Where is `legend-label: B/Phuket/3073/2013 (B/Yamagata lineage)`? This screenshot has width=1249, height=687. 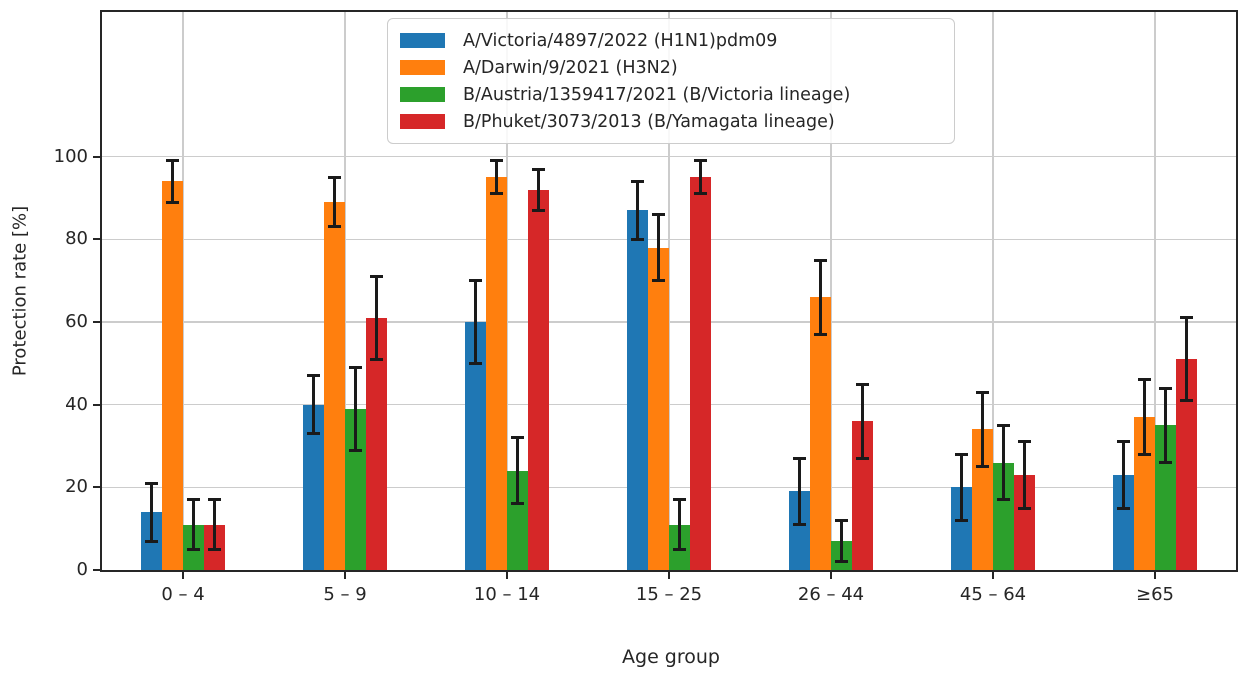 legend-label: B/Phuket/3073/2013 (B/Yamagata lineage) is located at coordinates (649, 121).